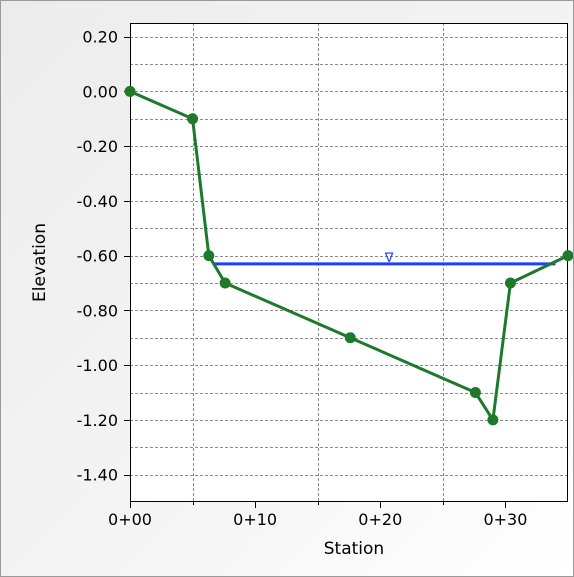  Describe the element at coordinates (354, 549) in the screenshot. I see `x-axis-label: Station` at that location.